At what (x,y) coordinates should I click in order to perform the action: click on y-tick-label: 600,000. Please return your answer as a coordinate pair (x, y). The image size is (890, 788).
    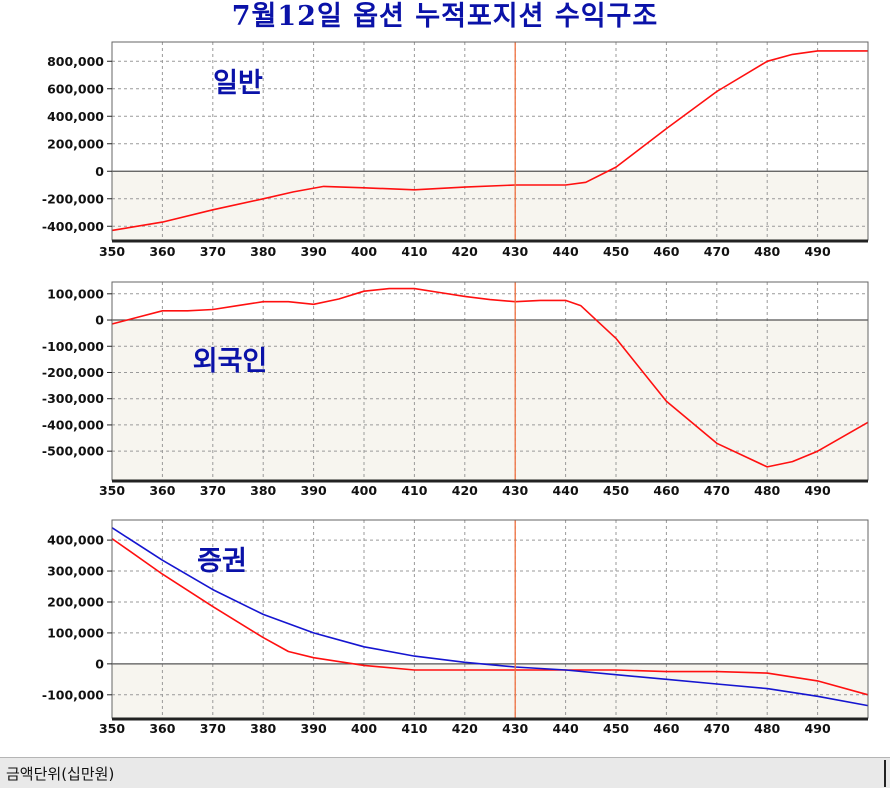
    Looking at the image, I should click on (75, 88).